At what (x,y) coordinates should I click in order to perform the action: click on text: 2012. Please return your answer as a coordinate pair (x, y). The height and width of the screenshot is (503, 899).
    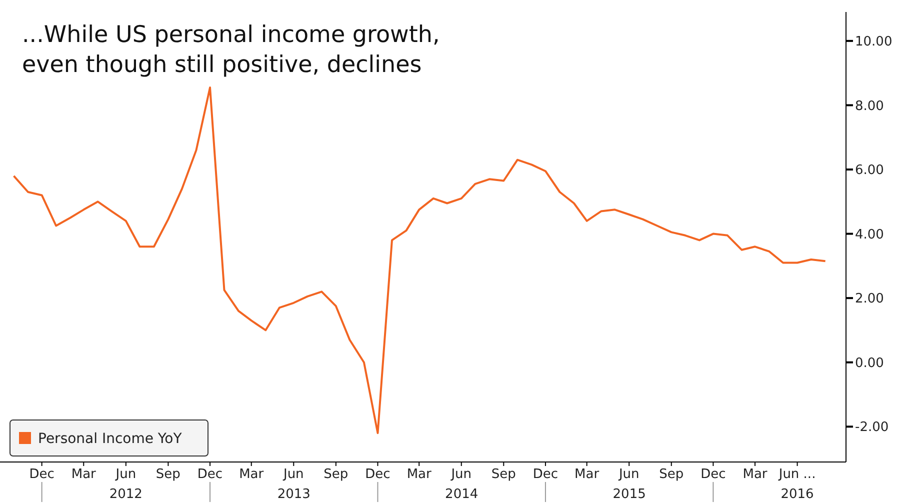
    Looking at the image, I should click on (125, 494).